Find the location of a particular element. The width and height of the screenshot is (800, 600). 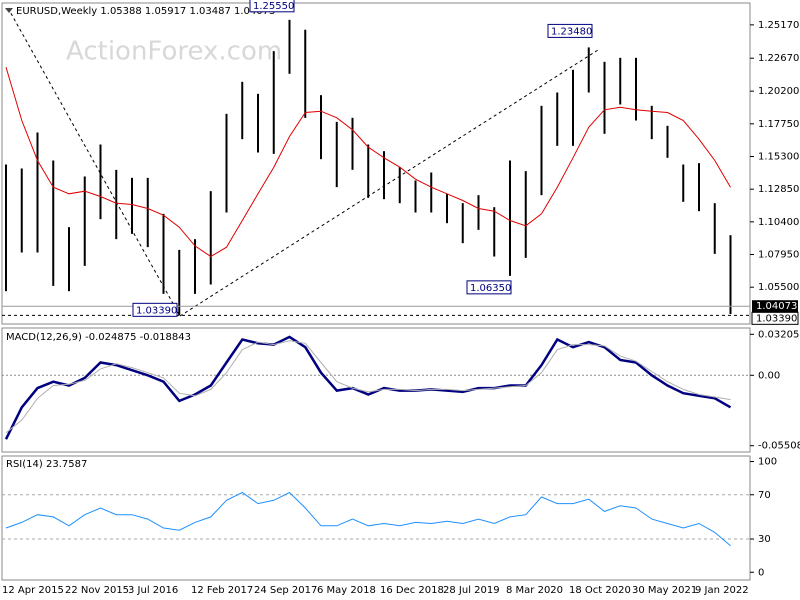

y-tick-label: 1.07950 is located at coordinates (778, 255).